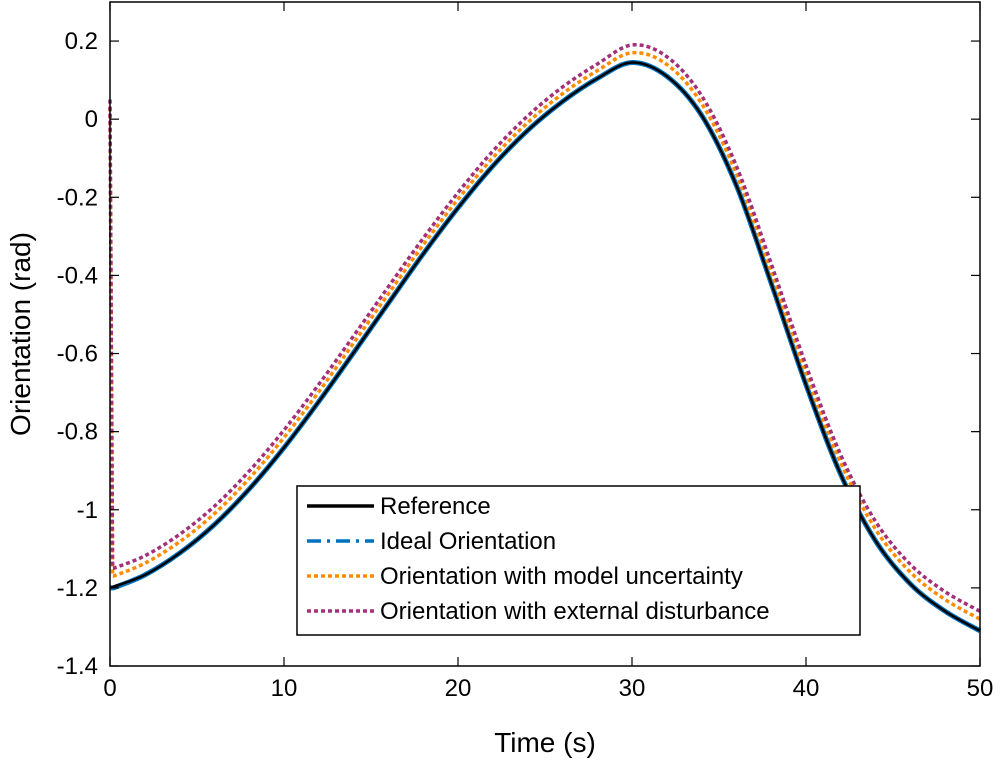 This screenshot has width=1000, height=764. Describe the element at coordinates (468, 541) in the screenshot. I see `legend-label-2: Ideal Orientation` at that location.